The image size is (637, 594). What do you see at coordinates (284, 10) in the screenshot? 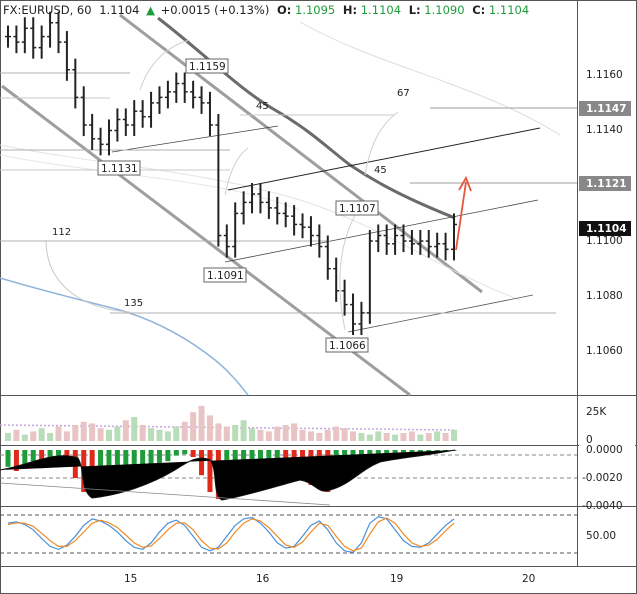
I see `open-label: O:` at bounding box center [284, 10].